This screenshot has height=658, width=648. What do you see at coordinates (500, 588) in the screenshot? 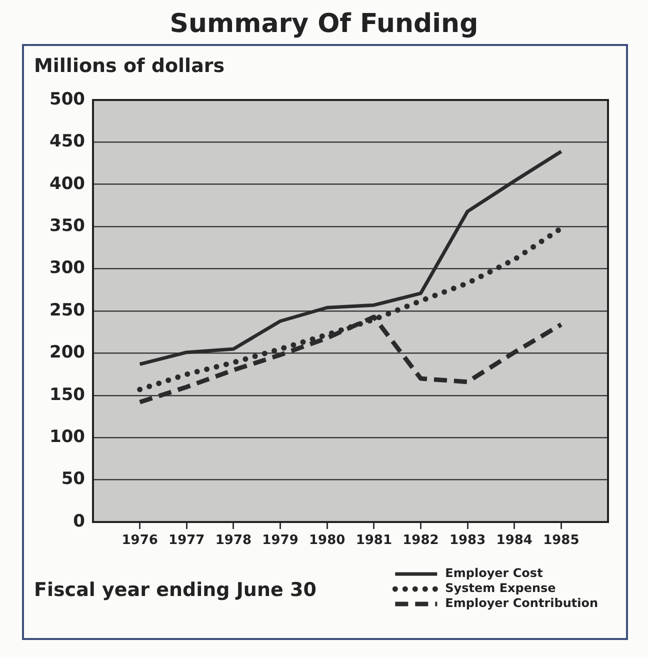
I see `legend-label: System Expense` at bounding box center [500, 588].